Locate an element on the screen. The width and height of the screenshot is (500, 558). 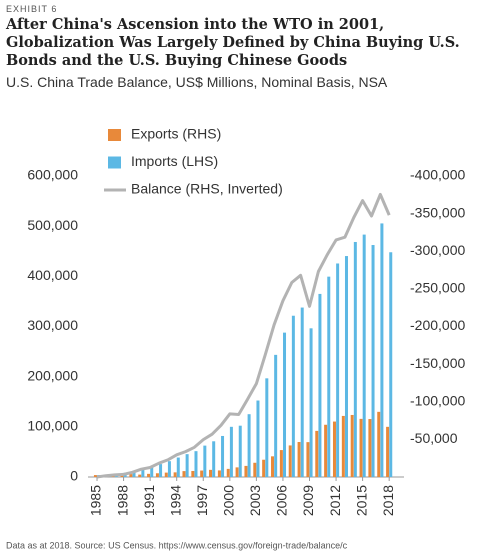
y2-tick-label: -150,000 is located at coordinates (437, 363).